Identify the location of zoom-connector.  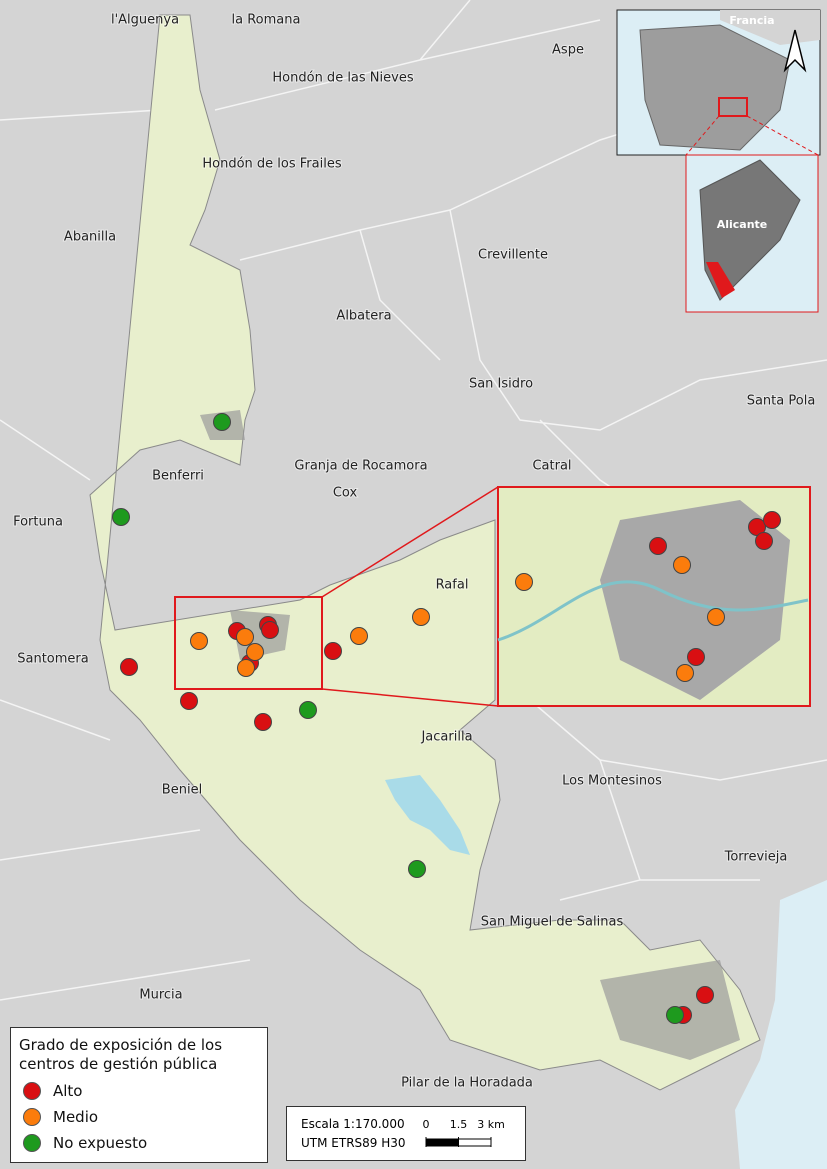
(410, 596).